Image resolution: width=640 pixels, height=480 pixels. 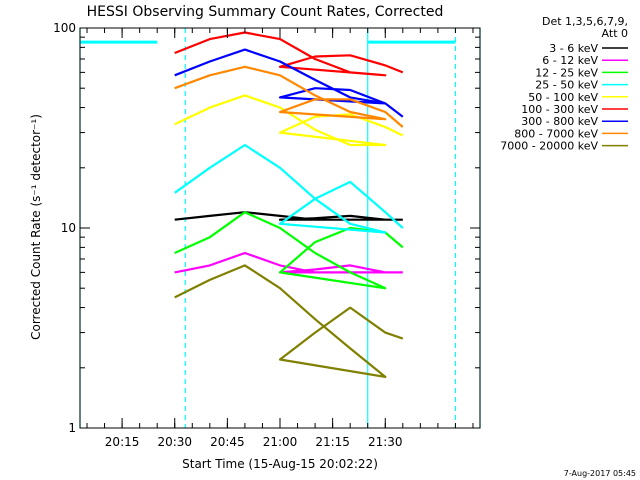 What do you see at coordinates (573, 48) in the screenshot?
I see `legend-entry-label: 3 - 6 keV` at bounding box center [573, 48].